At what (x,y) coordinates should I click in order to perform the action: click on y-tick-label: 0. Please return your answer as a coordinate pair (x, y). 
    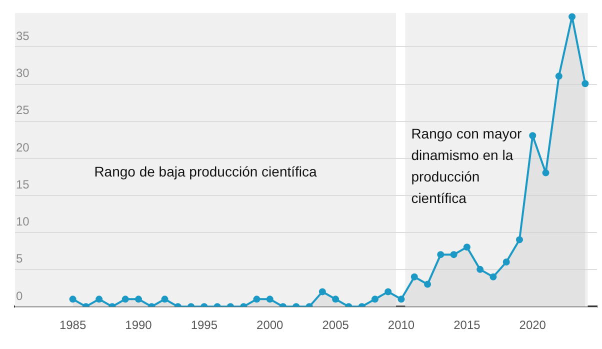
    Looking at the image, I should click on (19, 295).